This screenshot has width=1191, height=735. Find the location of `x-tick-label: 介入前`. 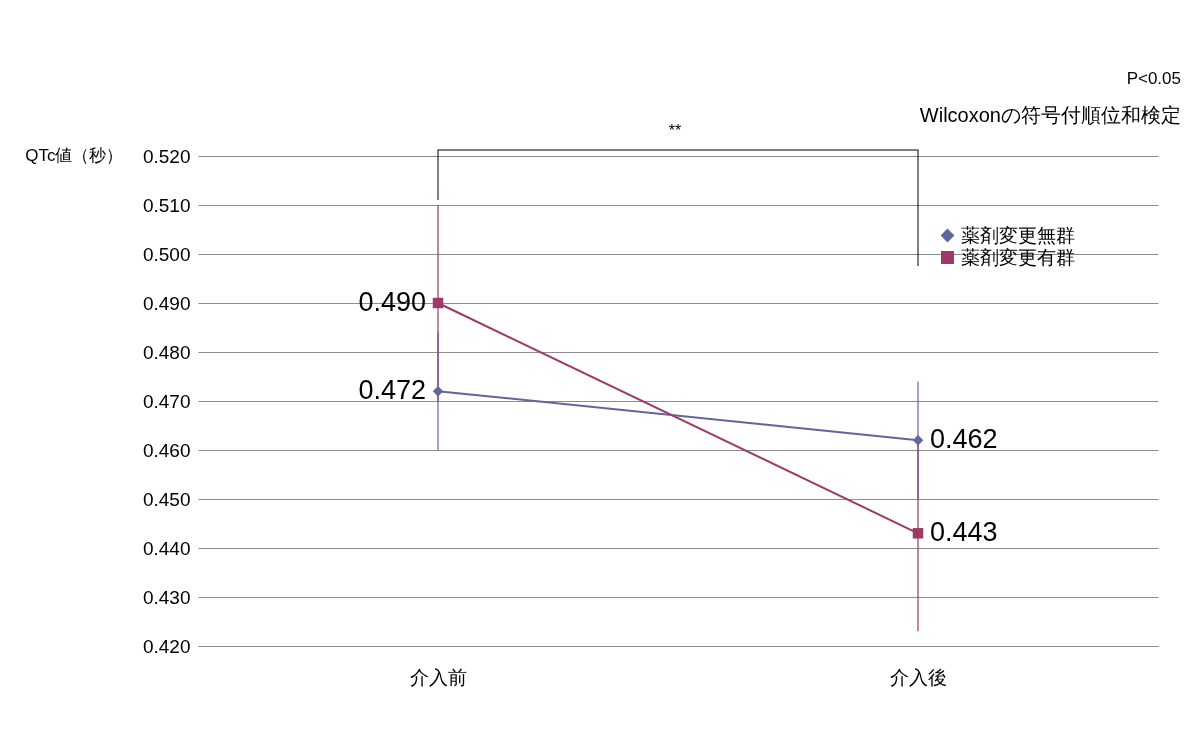

x-tick-label: 介入前 is located at coordinates (438, 677).